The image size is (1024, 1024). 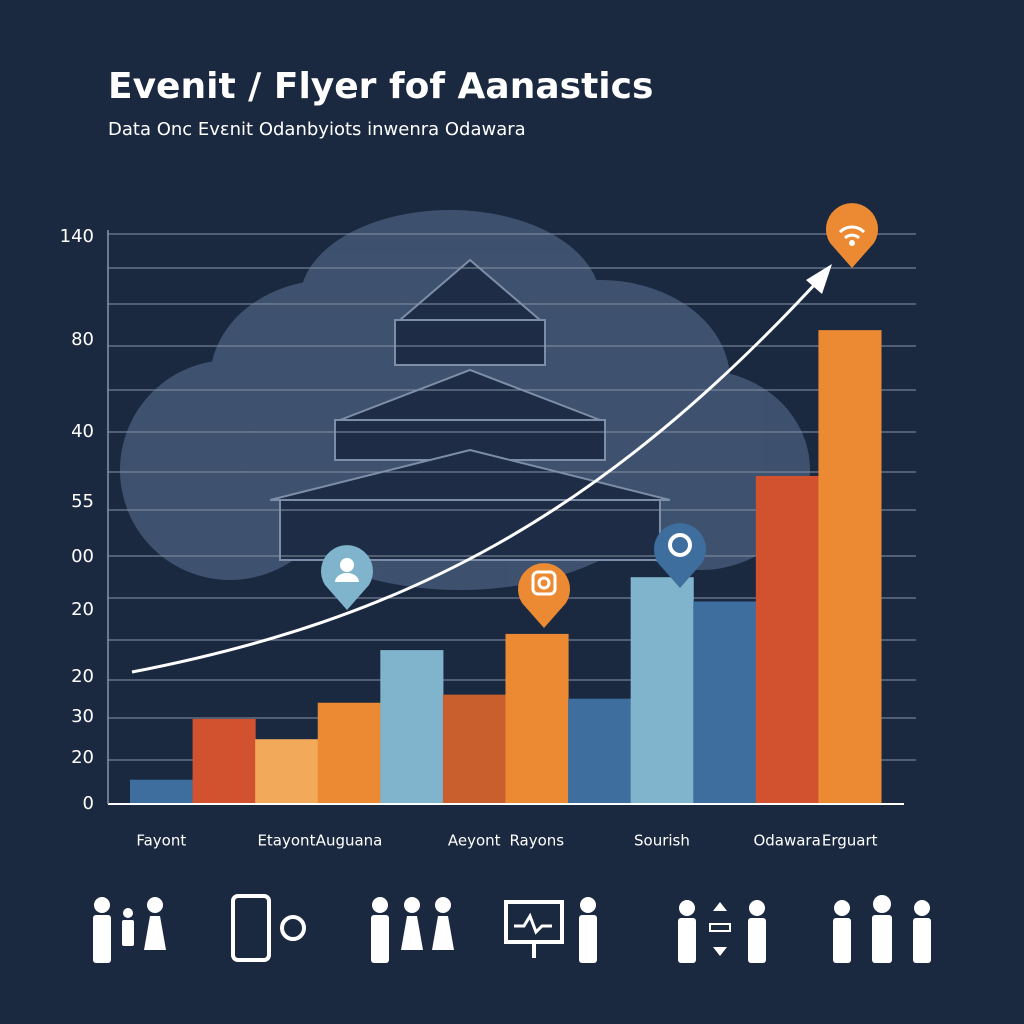 What do you see at coordinates (82, 556) in the screenshot?
I see `y-tick-label: 00` at bounding box center [82, 556].